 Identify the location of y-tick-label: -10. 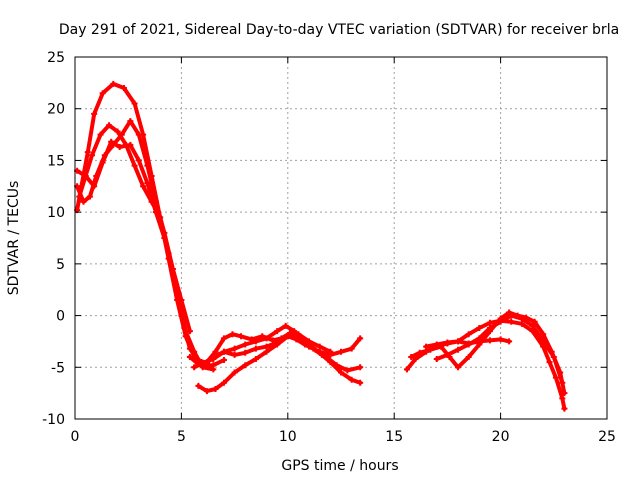
(53, 420).